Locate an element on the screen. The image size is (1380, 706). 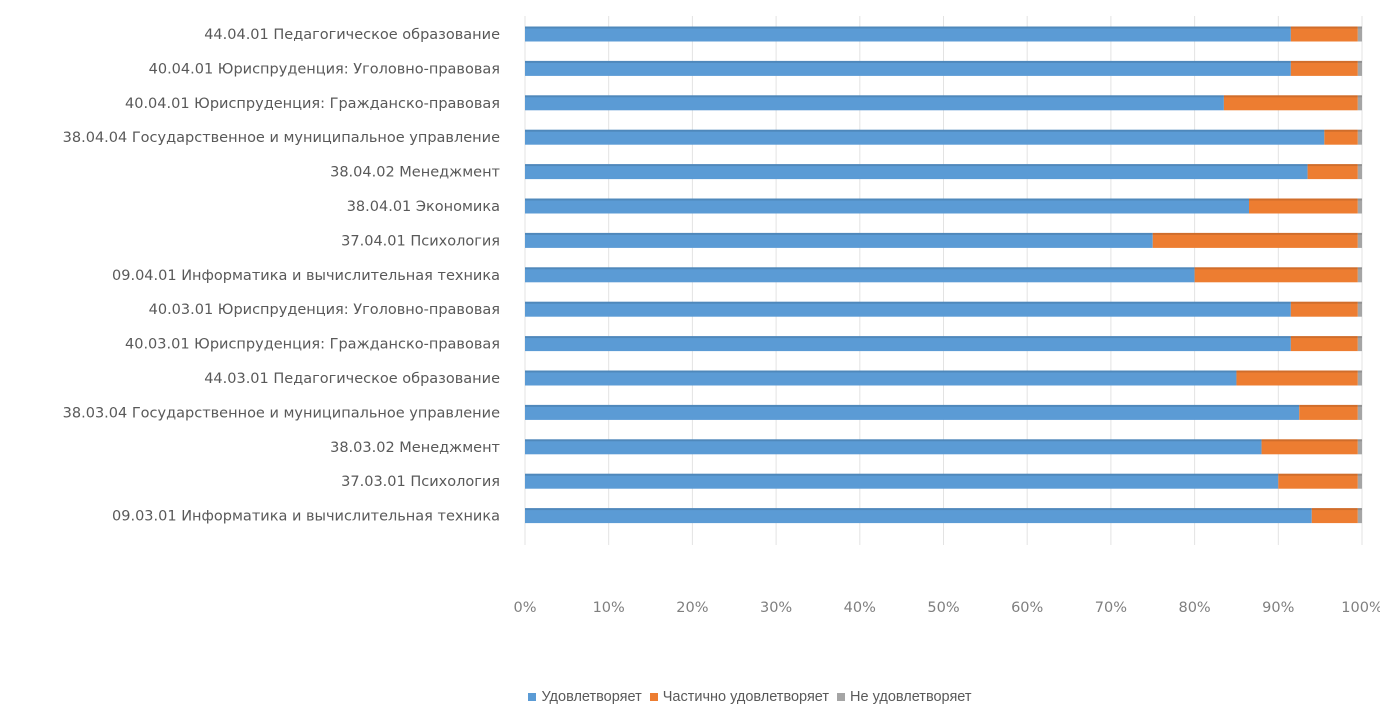
category-label: 38.03.02 Менеджмент is located at coordinates (415, 448).